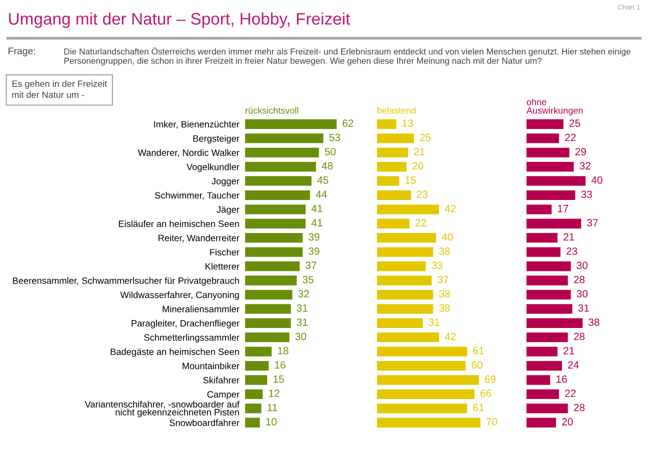 Image resolution: width=650 pixels, height=450 pixels. I want to click on data-label: 11, so click(273, 408).